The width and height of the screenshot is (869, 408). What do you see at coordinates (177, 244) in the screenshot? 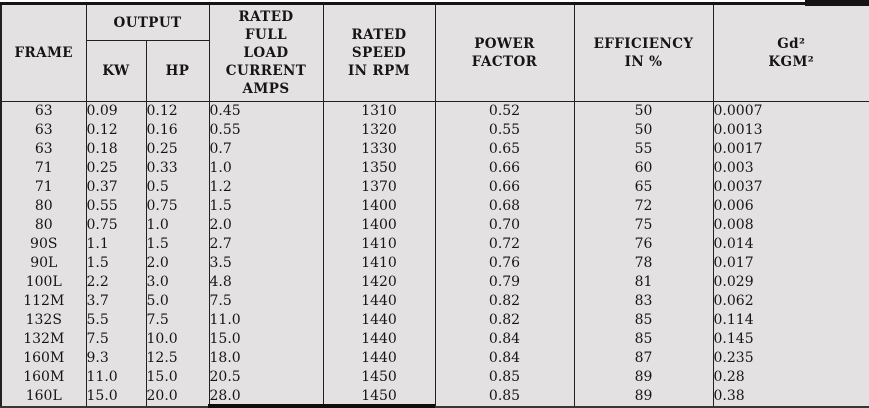
I see `cell-output-hp: 1.5` at bounding box center [177, 244].